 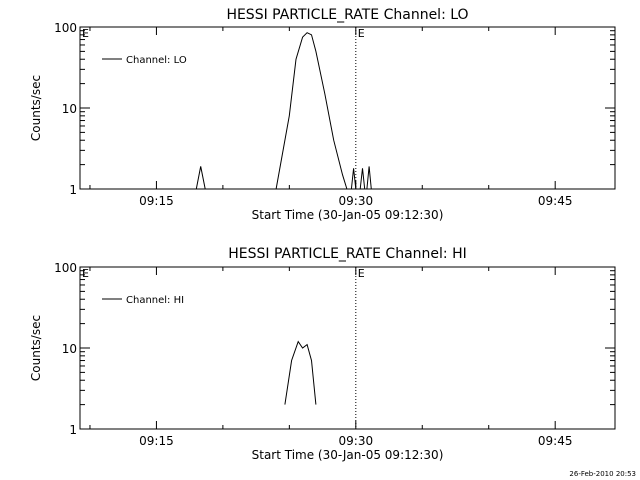 I want to click on chart-title: HESSI PARTICLE_RATE Channel: HI, so click(x=347, y=254).